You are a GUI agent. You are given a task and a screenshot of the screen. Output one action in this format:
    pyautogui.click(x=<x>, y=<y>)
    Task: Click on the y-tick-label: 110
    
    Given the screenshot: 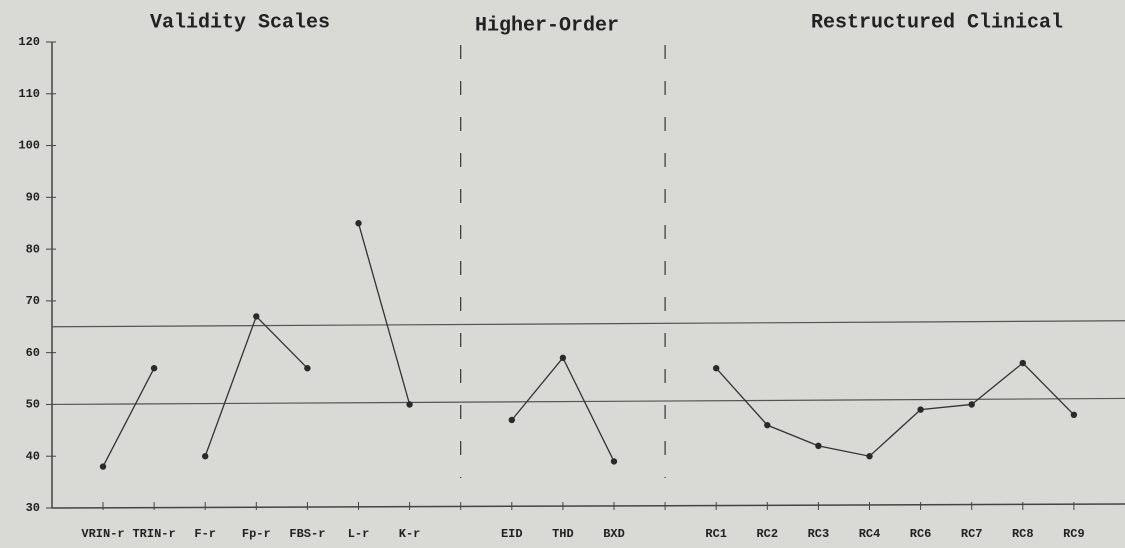 What is the action you would take?
    pyautogui.click(x=29, y=94)
    